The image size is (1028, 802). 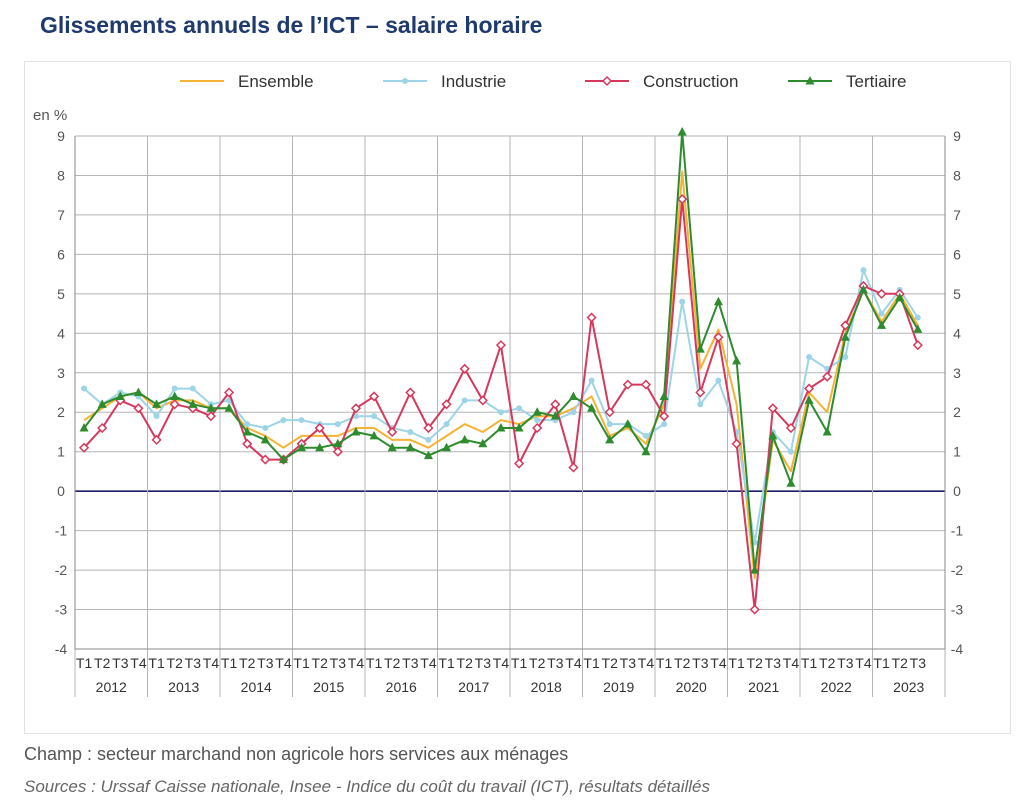 I want to click on y-tick-label-right: 9, so click(x=957, y=136).